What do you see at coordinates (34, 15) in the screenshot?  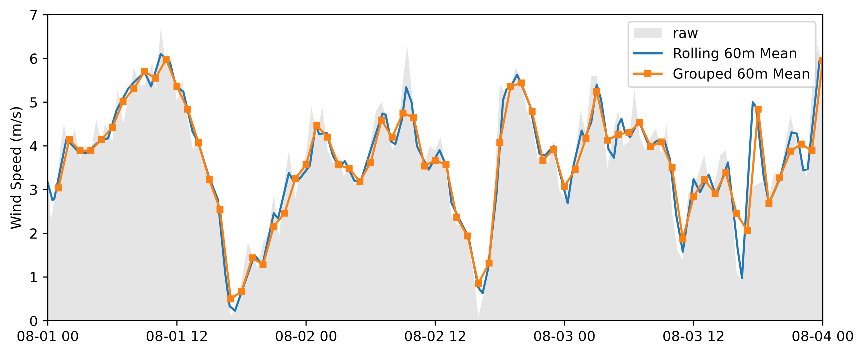 I see `y-tick-label: 7` at bounding box center [34, 15].